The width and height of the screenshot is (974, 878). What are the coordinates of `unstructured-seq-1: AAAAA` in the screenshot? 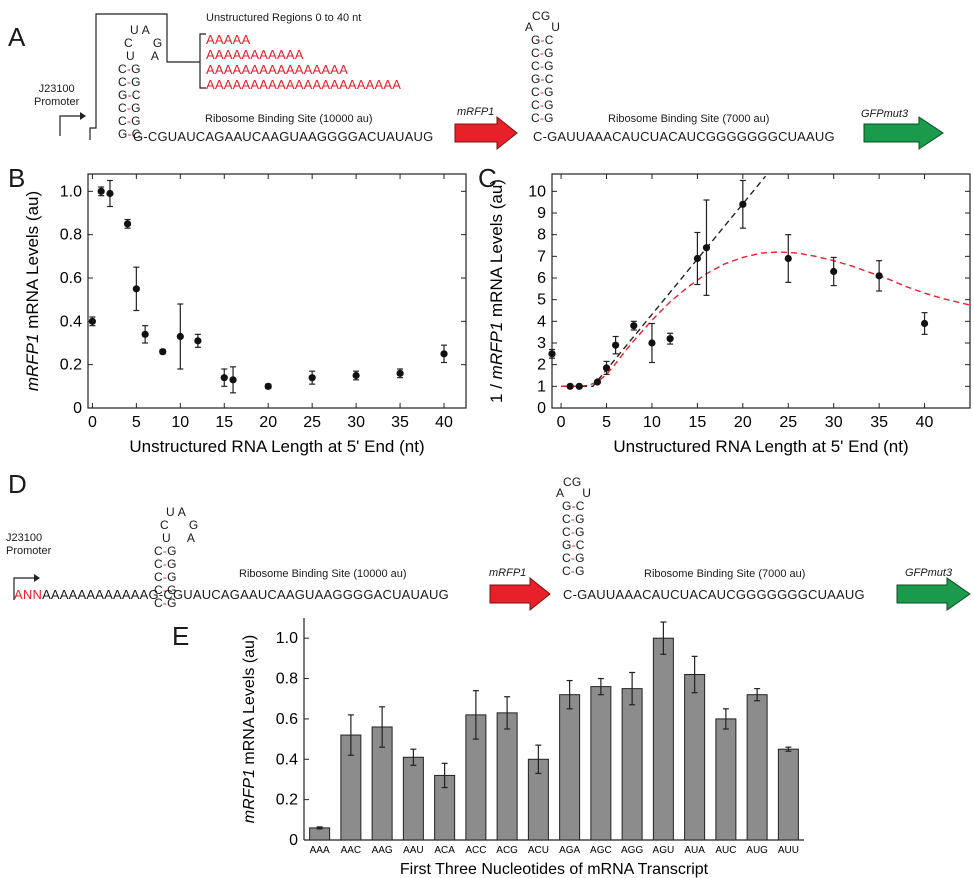 It's located at (228, 39).